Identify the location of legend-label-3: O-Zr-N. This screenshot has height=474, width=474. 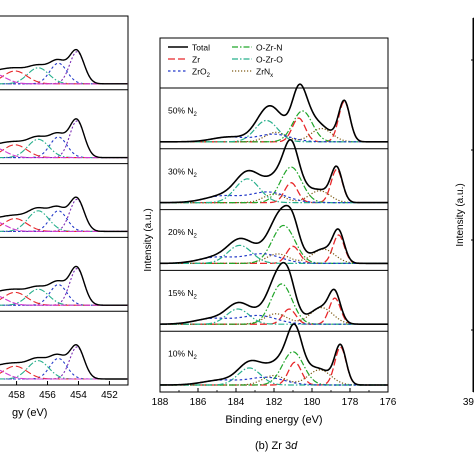
(269, 48).